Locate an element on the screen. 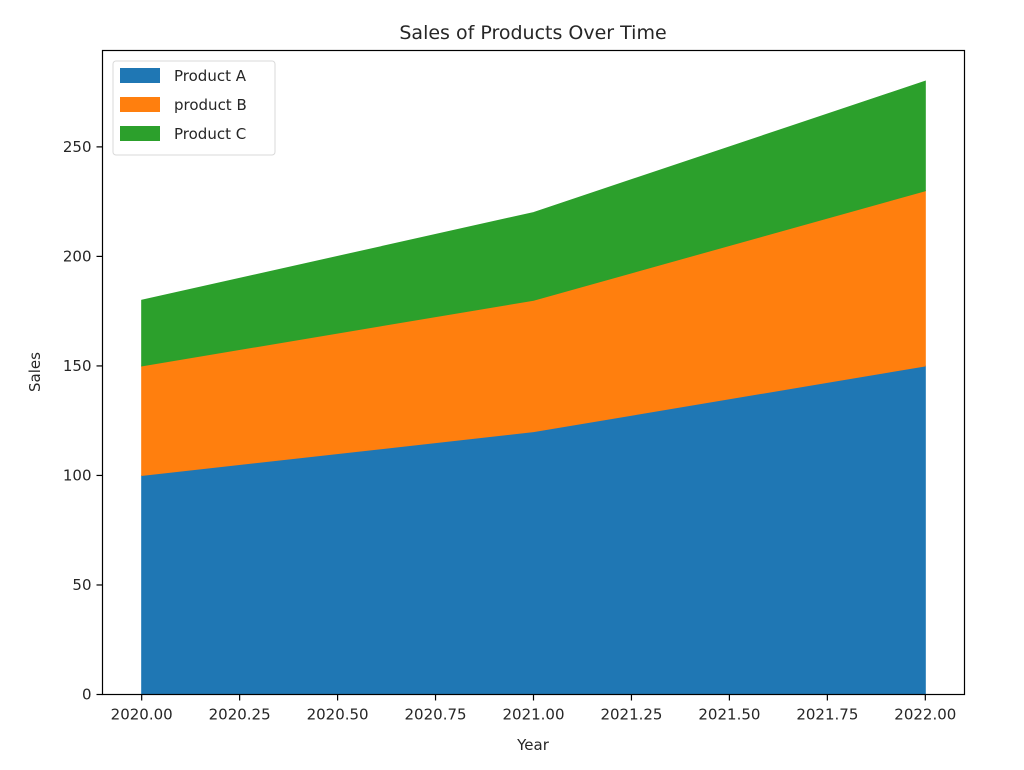  y-tick-label: 150 is located at coordinates (77, 366).